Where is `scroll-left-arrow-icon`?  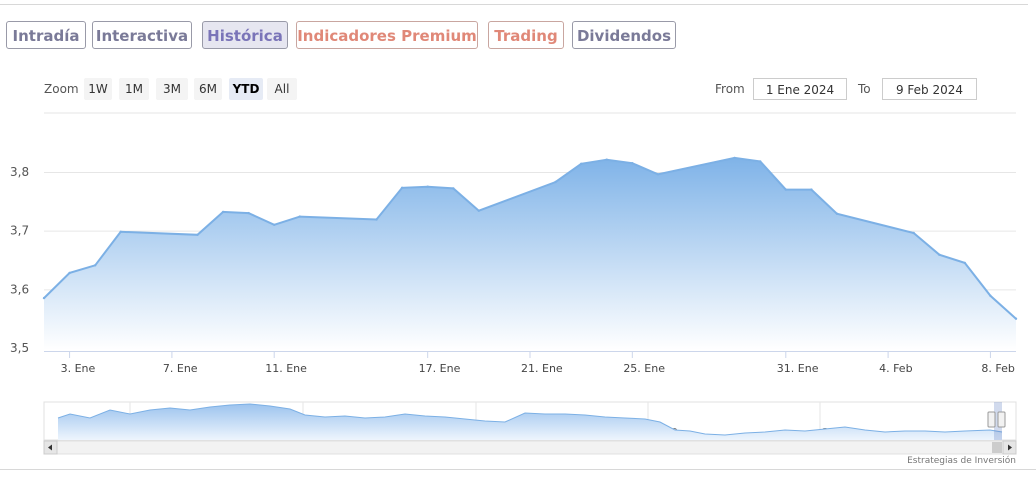 scroll-left-arrow-icon is located at coordinates (50, 447).